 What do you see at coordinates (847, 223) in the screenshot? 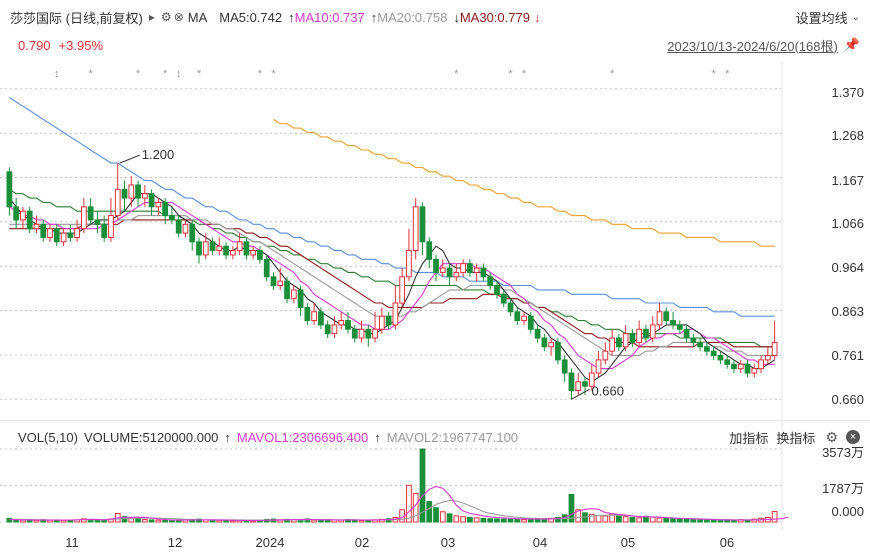
I see `price-tick-4: 1.066` at bounding box center [847, 223].